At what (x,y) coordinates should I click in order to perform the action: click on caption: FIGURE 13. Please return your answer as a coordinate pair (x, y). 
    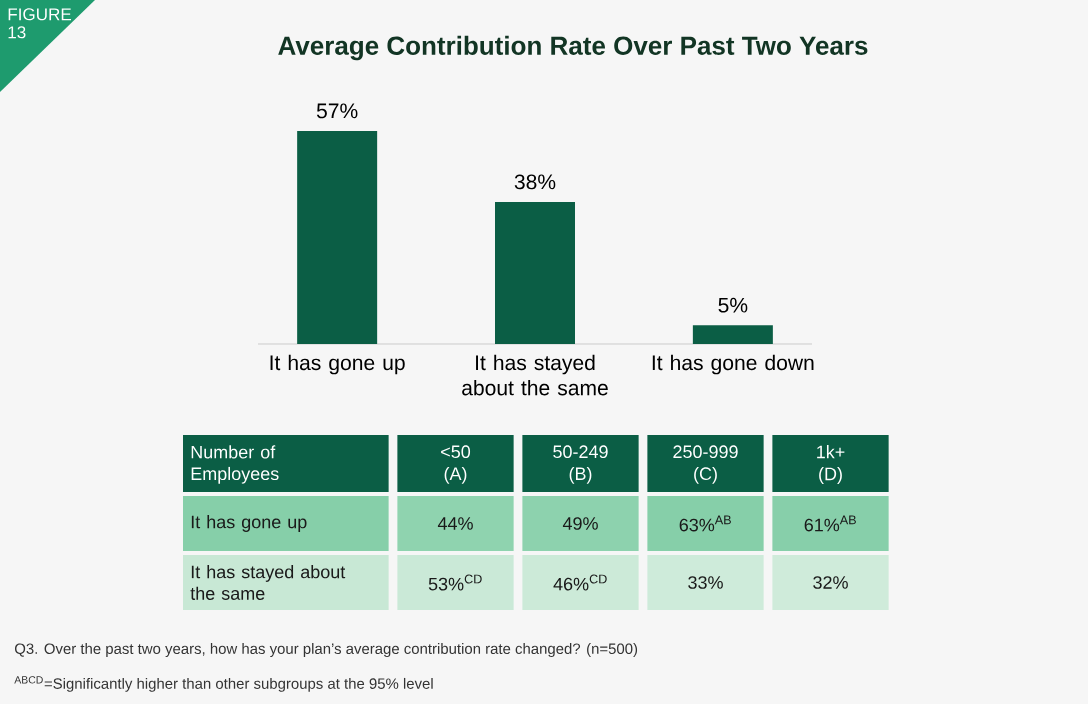
    Looking at the image, I should click on (40, 23).